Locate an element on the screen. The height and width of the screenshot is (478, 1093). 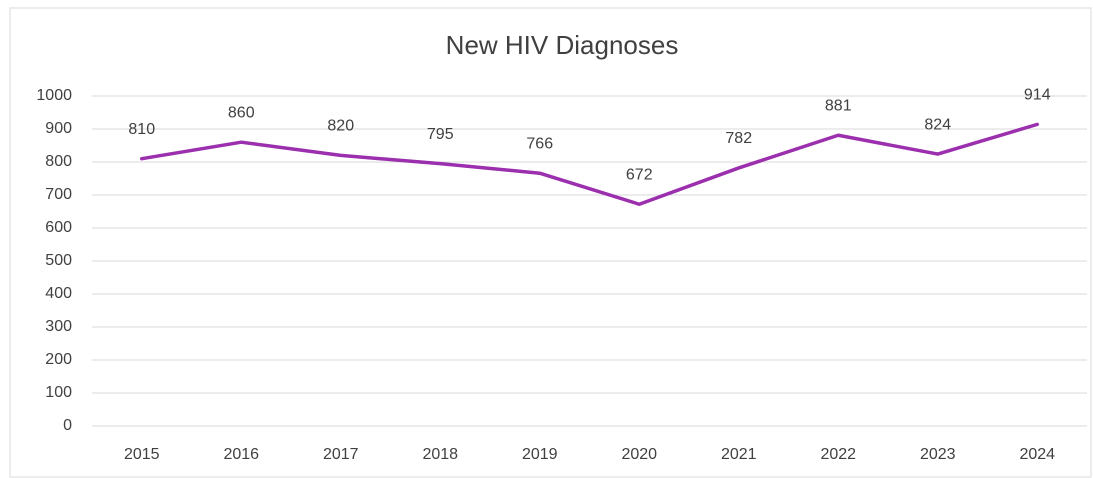
y-tick-label: 900 is located at coordinates (58, 128).